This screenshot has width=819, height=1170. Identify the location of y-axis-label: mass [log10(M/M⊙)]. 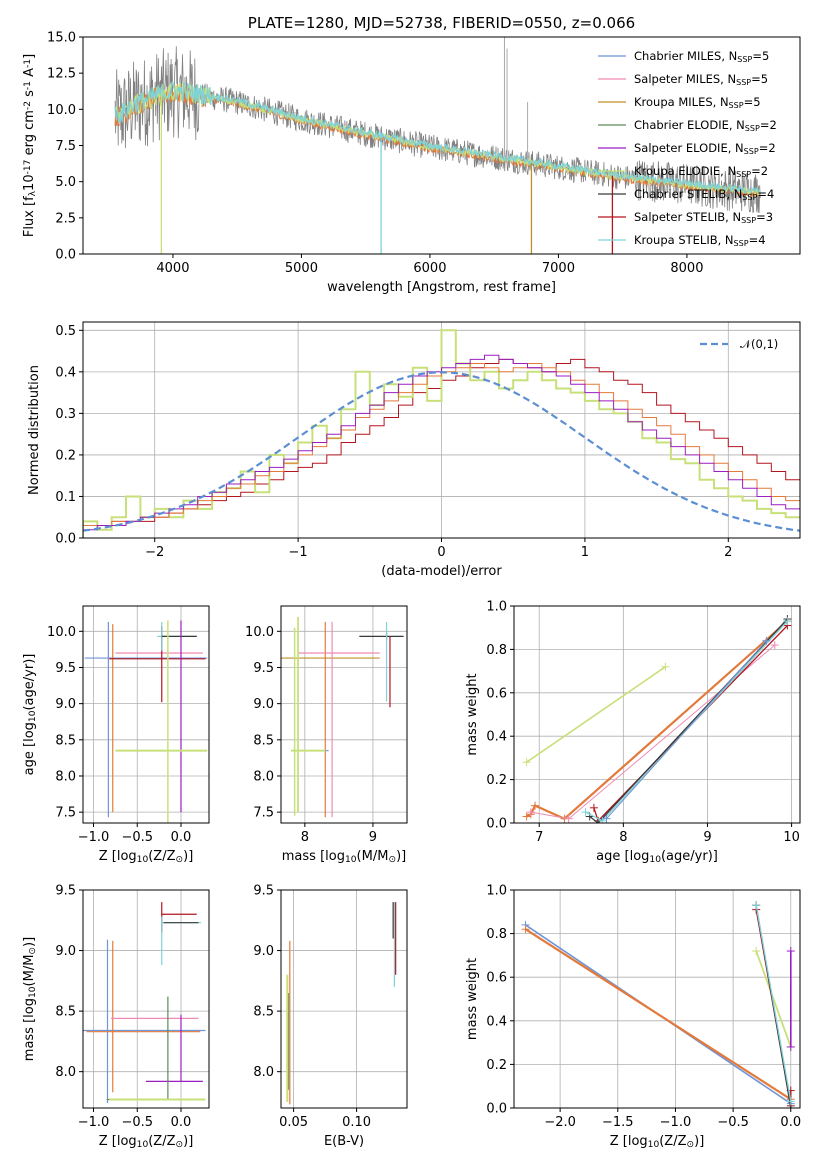
(30, 999).